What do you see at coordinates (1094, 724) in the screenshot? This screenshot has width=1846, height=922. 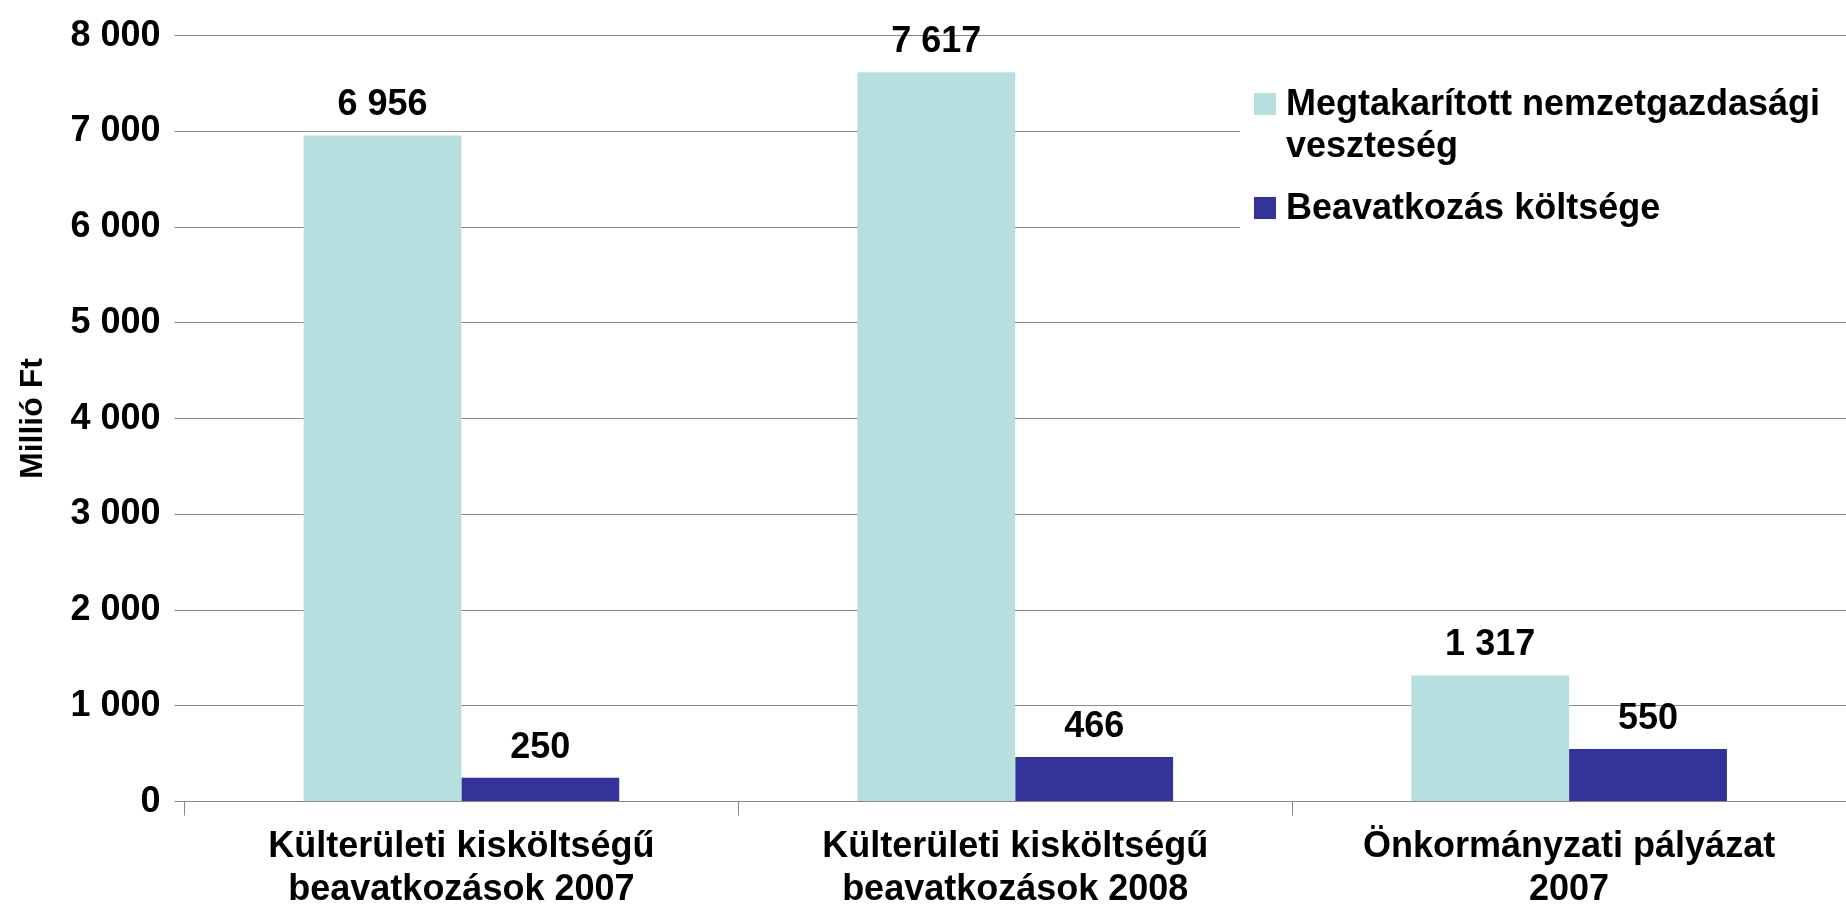 I see `data-label: 466` at bounding box center [1094, 724].